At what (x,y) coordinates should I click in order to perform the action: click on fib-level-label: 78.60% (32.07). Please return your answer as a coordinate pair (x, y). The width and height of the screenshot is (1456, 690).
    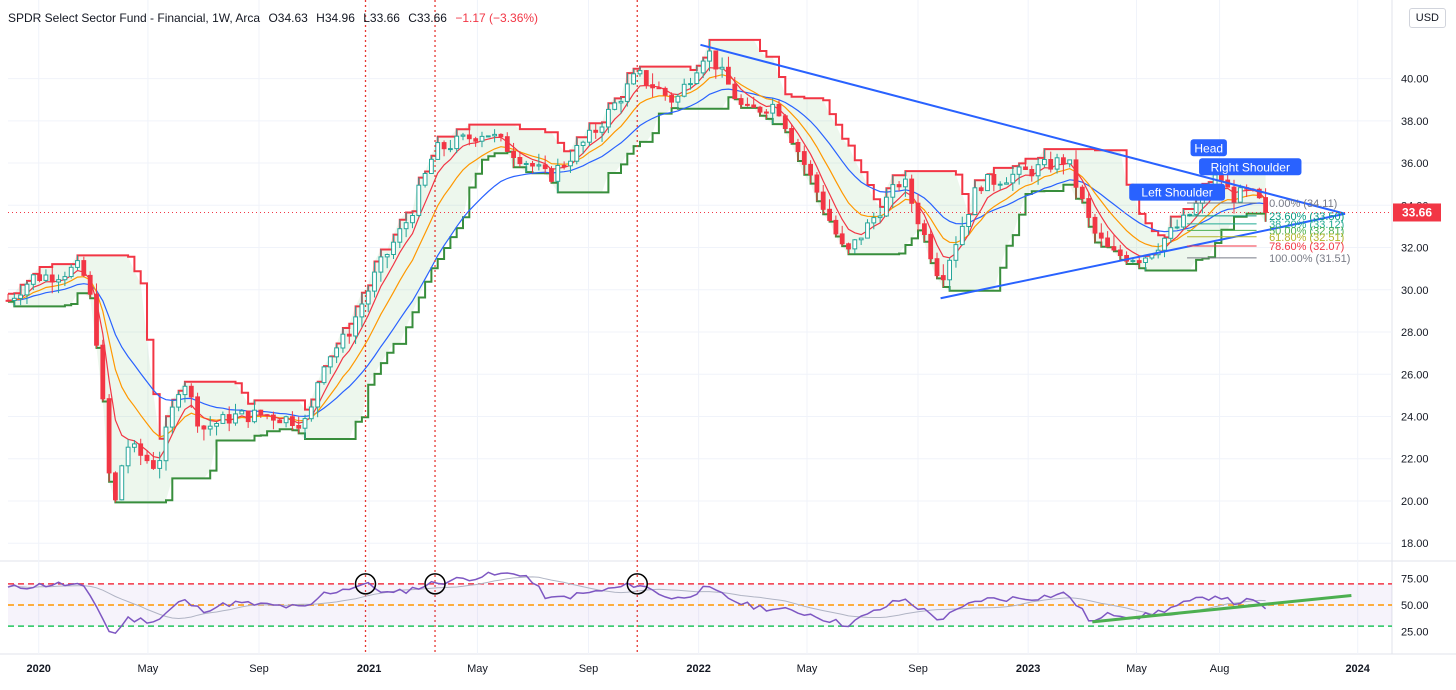
    Looking at the image, I should click on (1306, 247).